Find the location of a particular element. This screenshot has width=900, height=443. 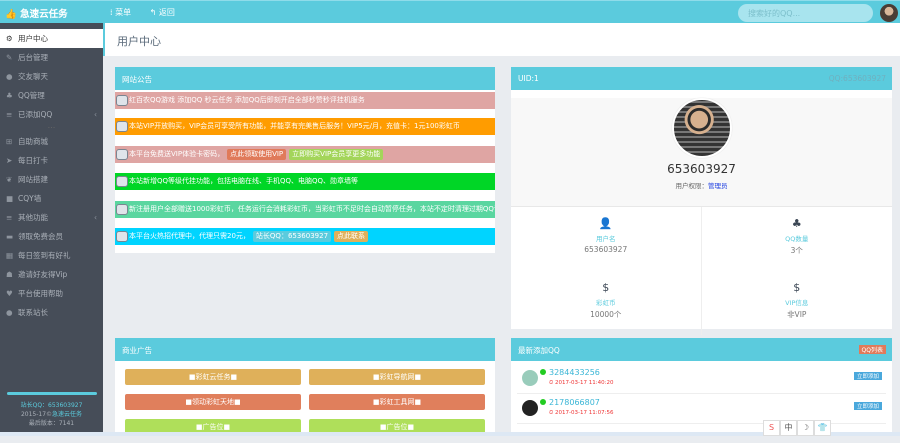

stat-item: $ VIP信息 非VIP is located at coordinates (797, 303).